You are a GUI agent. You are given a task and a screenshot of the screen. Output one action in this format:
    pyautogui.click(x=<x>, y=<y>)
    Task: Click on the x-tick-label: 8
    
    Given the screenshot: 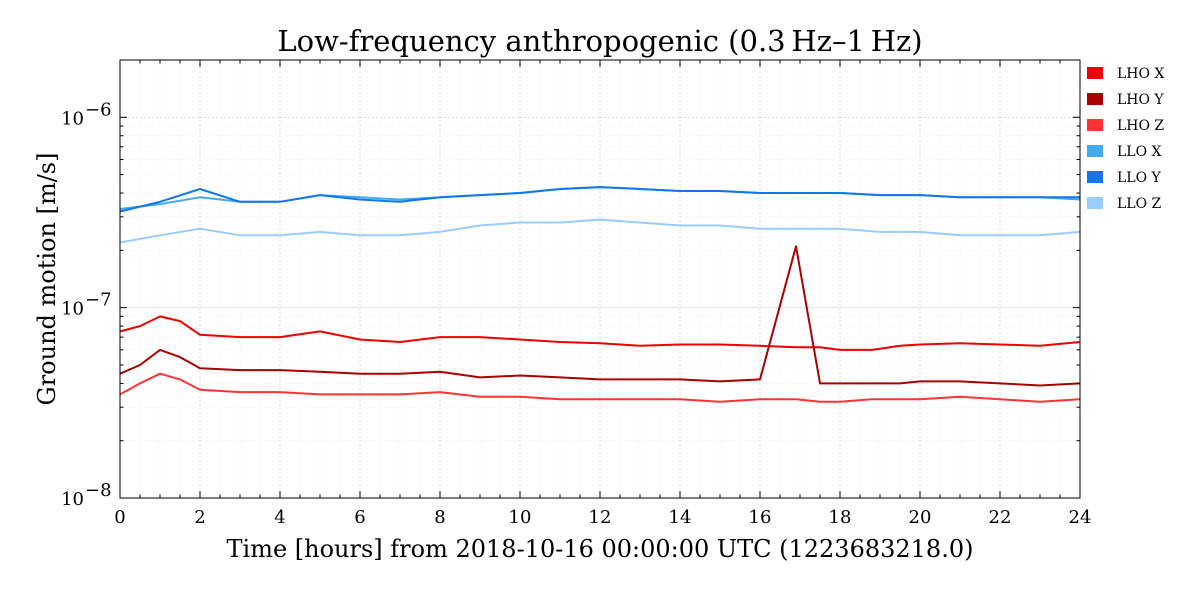 What is the action you would take?
    pyautogui.click(x=439, y=517)
    